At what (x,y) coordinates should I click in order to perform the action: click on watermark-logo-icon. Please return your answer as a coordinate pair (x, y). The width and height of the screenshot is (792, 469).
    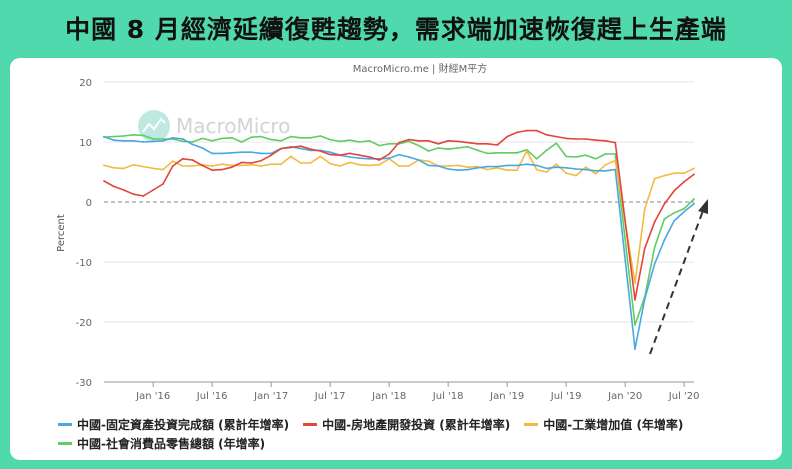
    Looking at the image, I should click on (154, 126).